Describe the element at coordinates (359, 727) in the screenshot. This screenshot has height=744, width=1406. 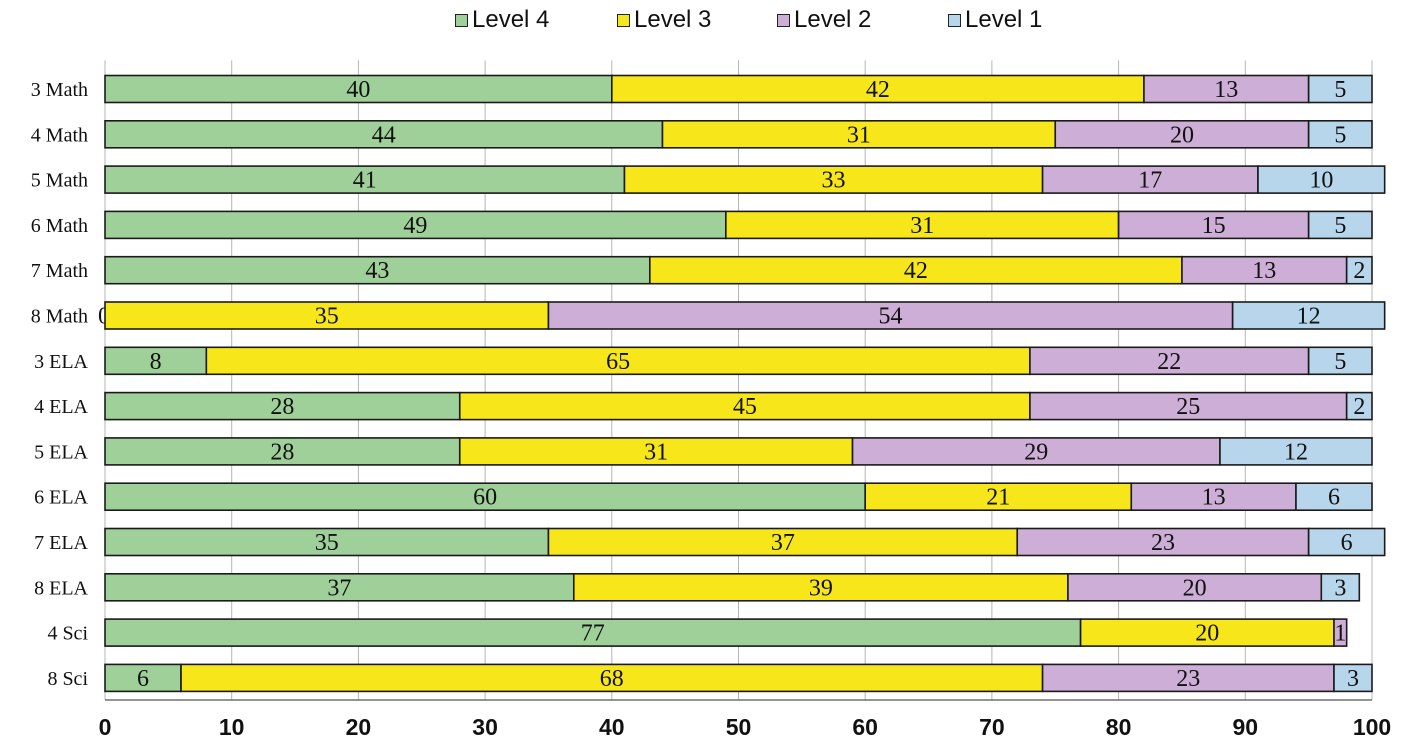
I see `x-tick-label: 20` at that location.